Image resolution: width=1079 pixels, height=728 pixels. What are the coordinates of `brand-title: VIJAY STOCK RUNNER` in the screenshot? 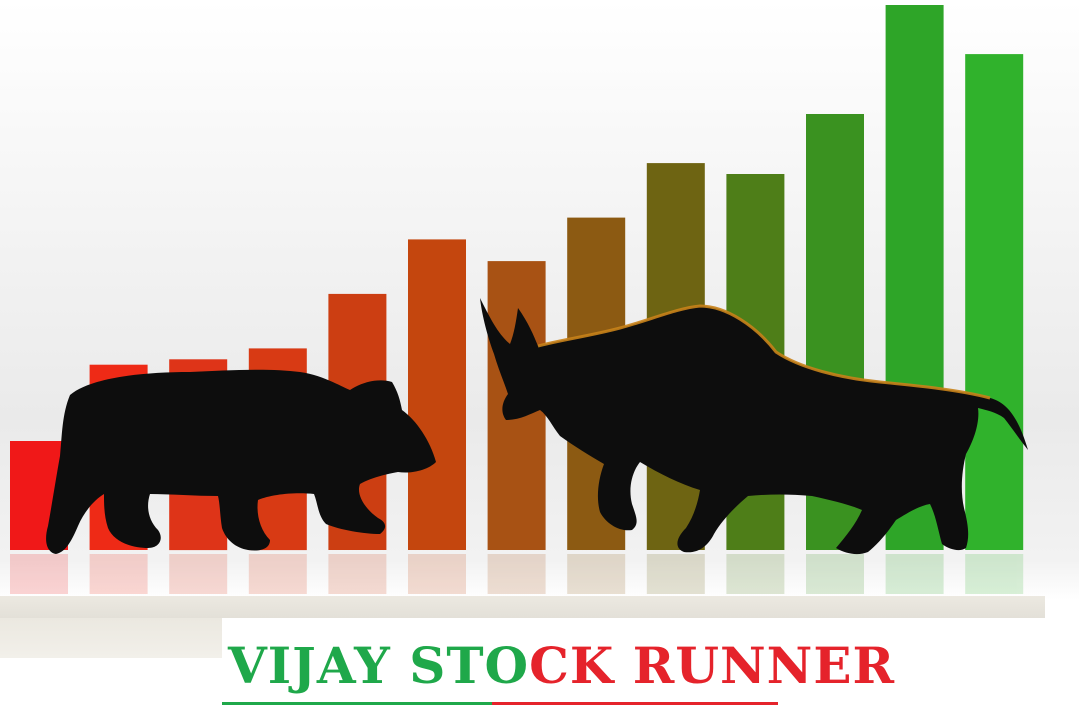 It's located at (561, 666).